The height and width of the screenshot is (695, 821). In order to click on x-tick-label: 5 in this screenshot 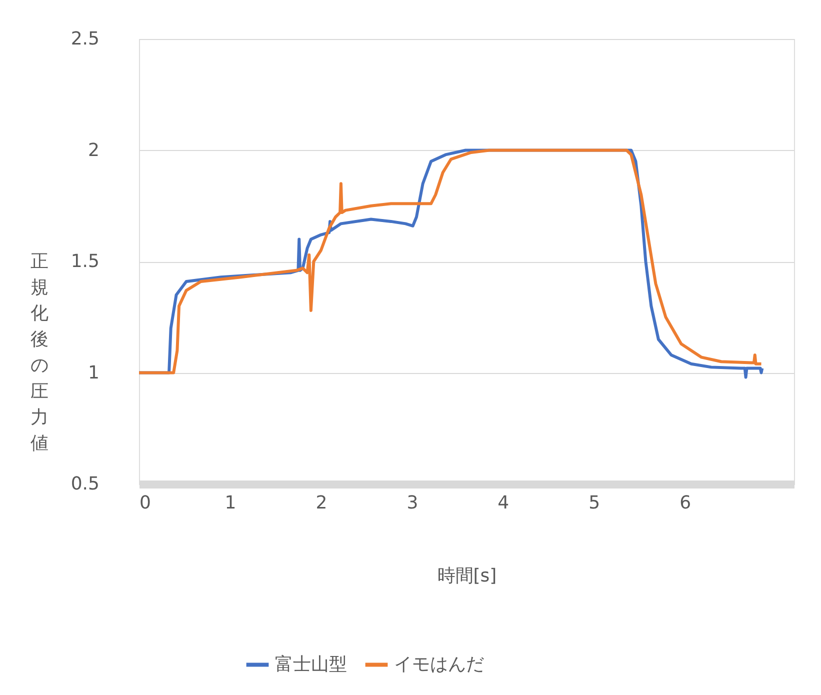, I will do `click(594, 503)`.